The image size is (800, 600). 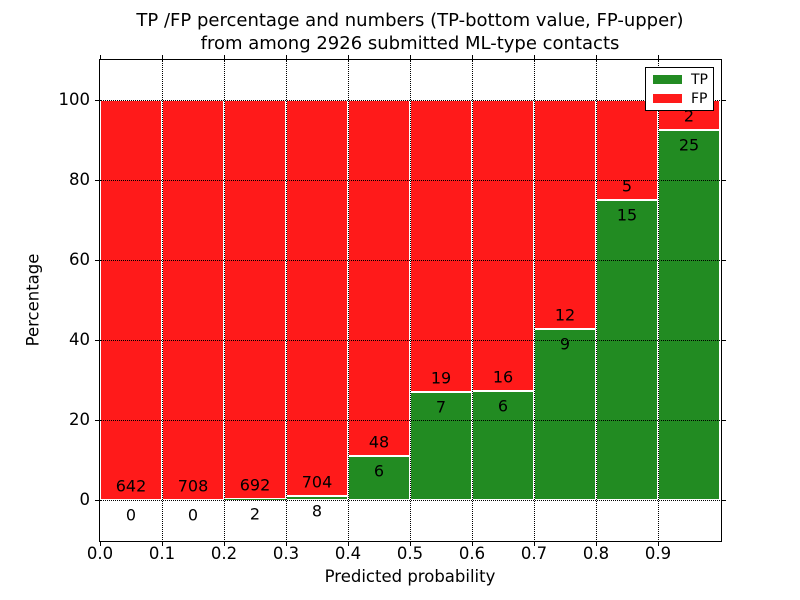 I want to click on x-tick-label: 0.5, so click(x=410, y=553).